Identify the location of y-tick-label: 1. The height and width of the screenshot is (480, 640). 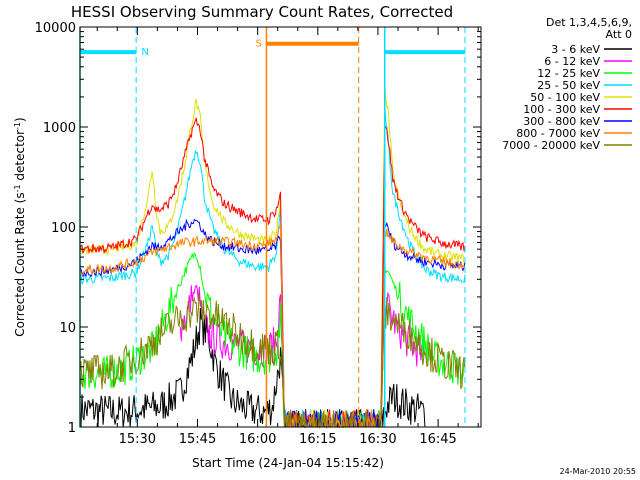
(72, 428).